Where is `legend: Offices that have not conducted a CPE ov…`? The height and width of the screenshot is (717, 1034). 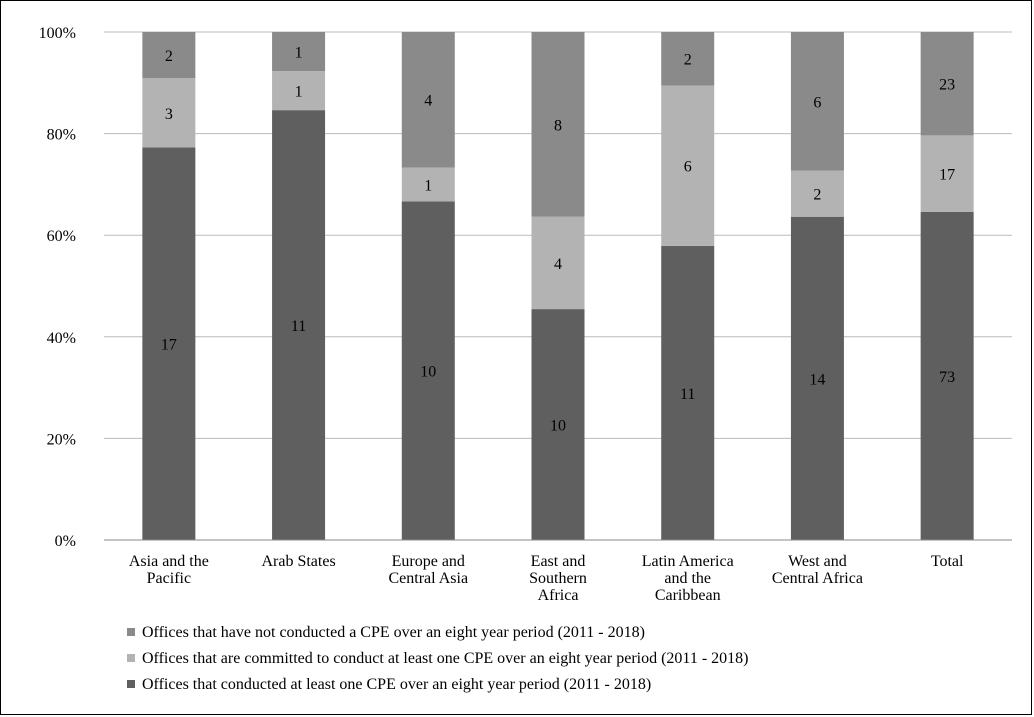
legend: Offices that have not conducted a CPE ov… is located at coordinates (437, 658).